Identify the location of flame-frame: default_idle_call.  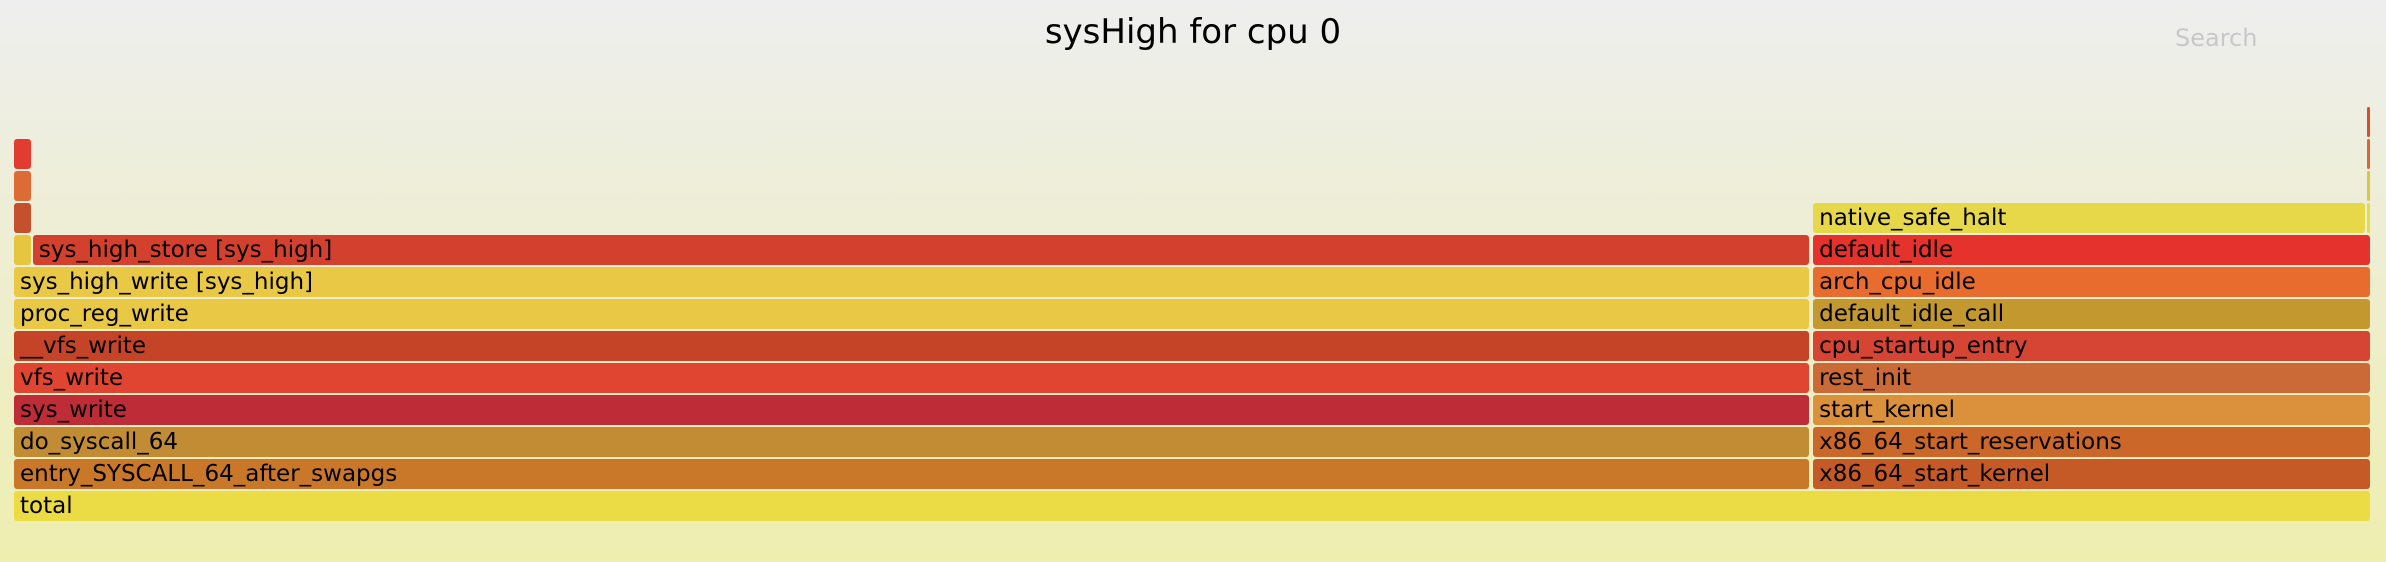
(2091, 314).